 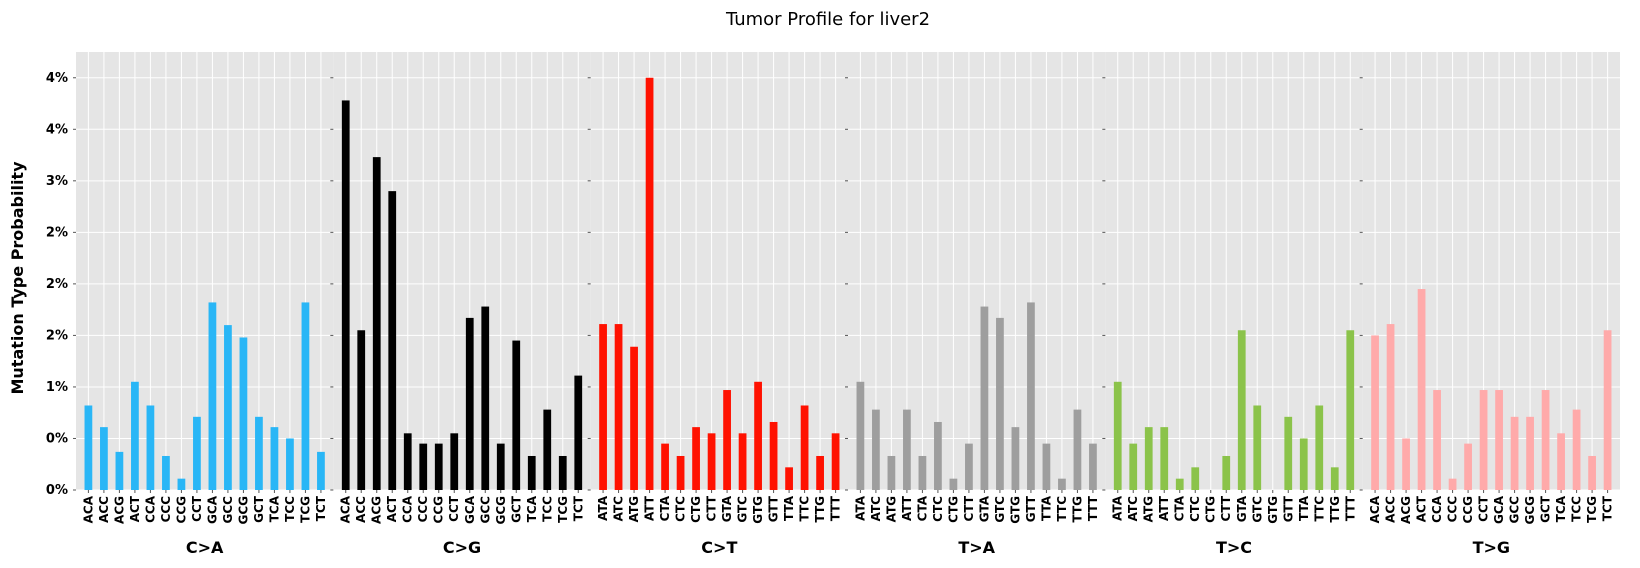 I want to click on x-tick-label: GCT, so click(x=516, y=509).